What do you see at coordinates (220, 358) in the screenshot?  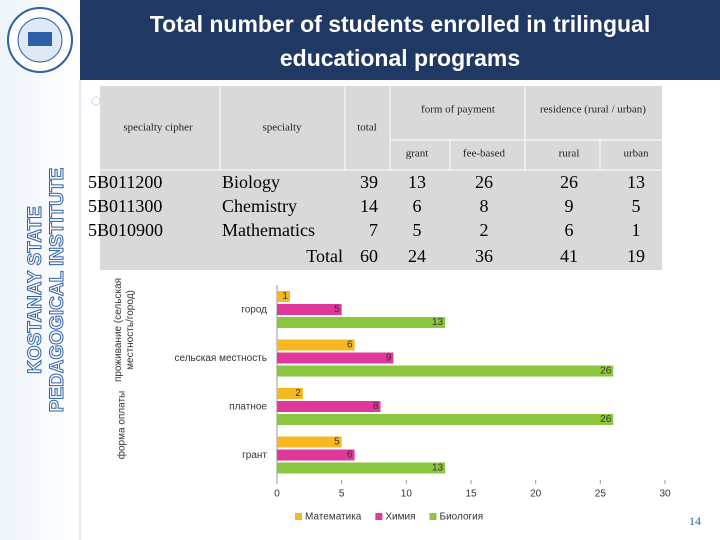 I see `y-tick-label: сельская местность` at bounding box center [220, 358].